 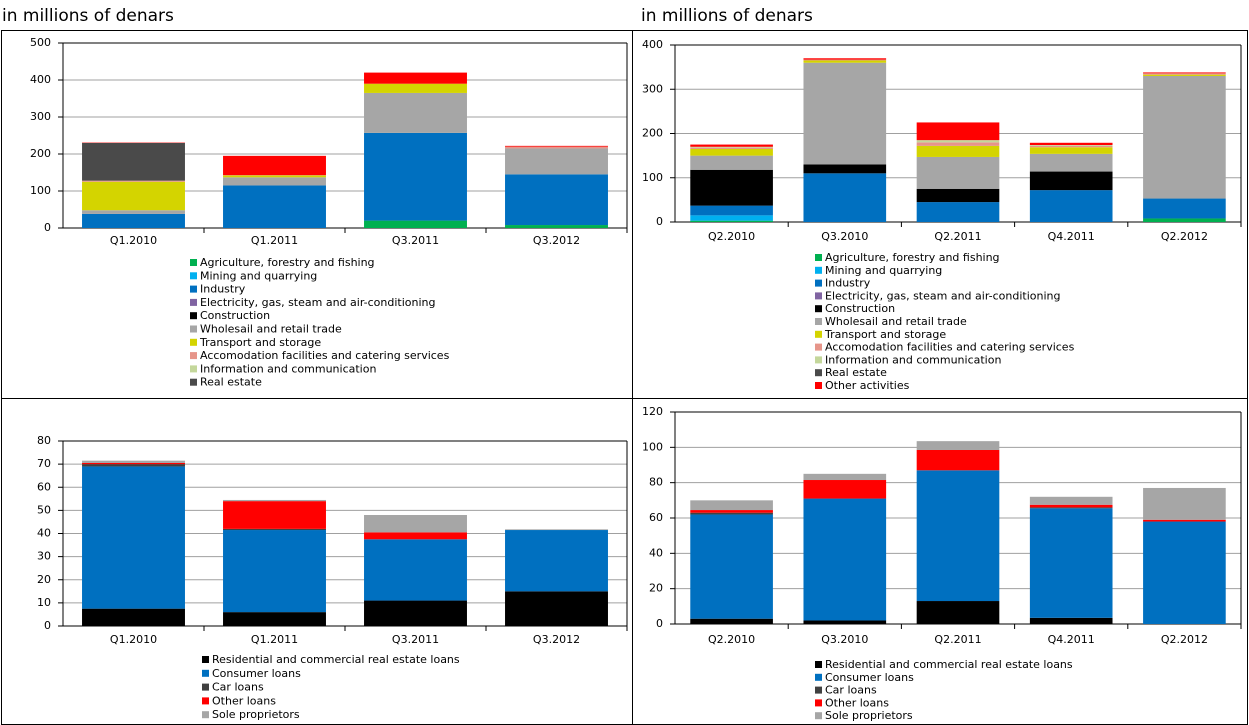 What do you see at coordinates (731, 639) in the screenshot?
I see `x-tick-label: Q2.2010` at bounding box center [731, 639].